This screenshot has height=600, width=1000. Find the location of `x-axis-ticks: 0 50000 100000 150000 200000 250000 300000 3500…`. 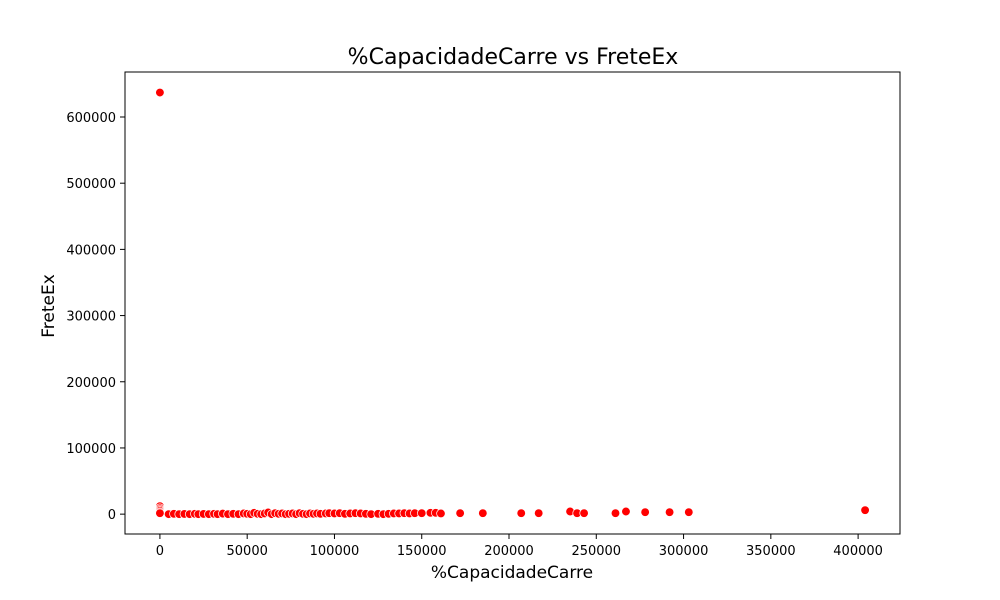

x-axis-ticks: 0 50000 100000 150000 200000 250000 300000 3500… is located at coordinates (519, 546).